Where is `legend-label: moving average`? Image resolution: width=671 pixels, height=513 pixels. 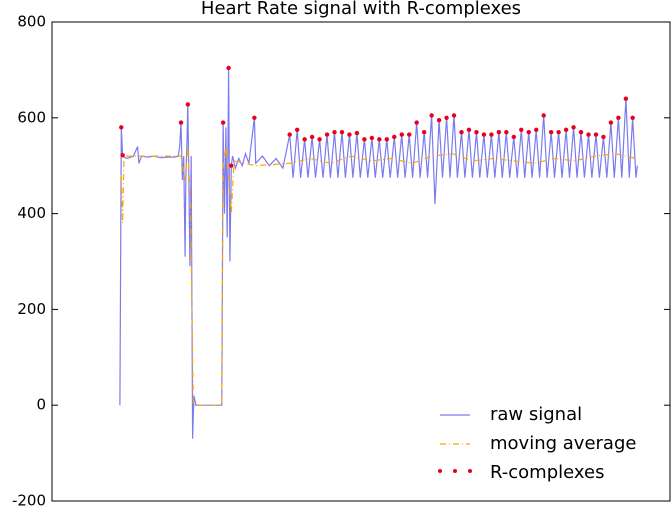
legend-label: moving average is located at coordinates (563, 443).